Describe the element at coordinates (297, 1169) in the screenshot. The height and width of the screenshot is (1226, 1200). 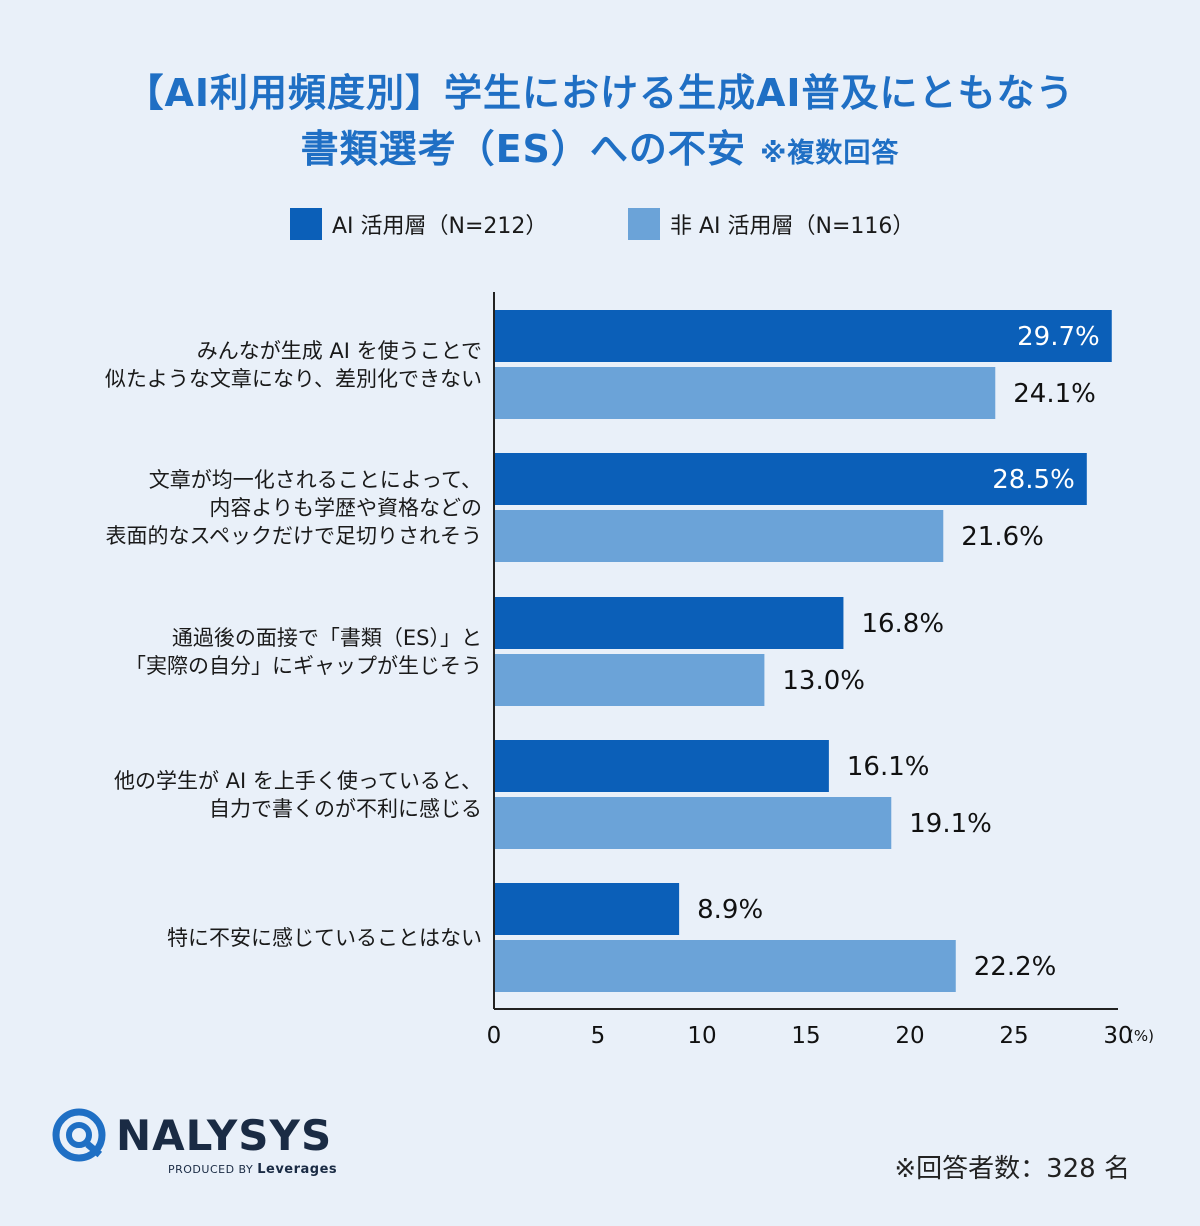
I see `leverages-brand: Leverages` at that location.